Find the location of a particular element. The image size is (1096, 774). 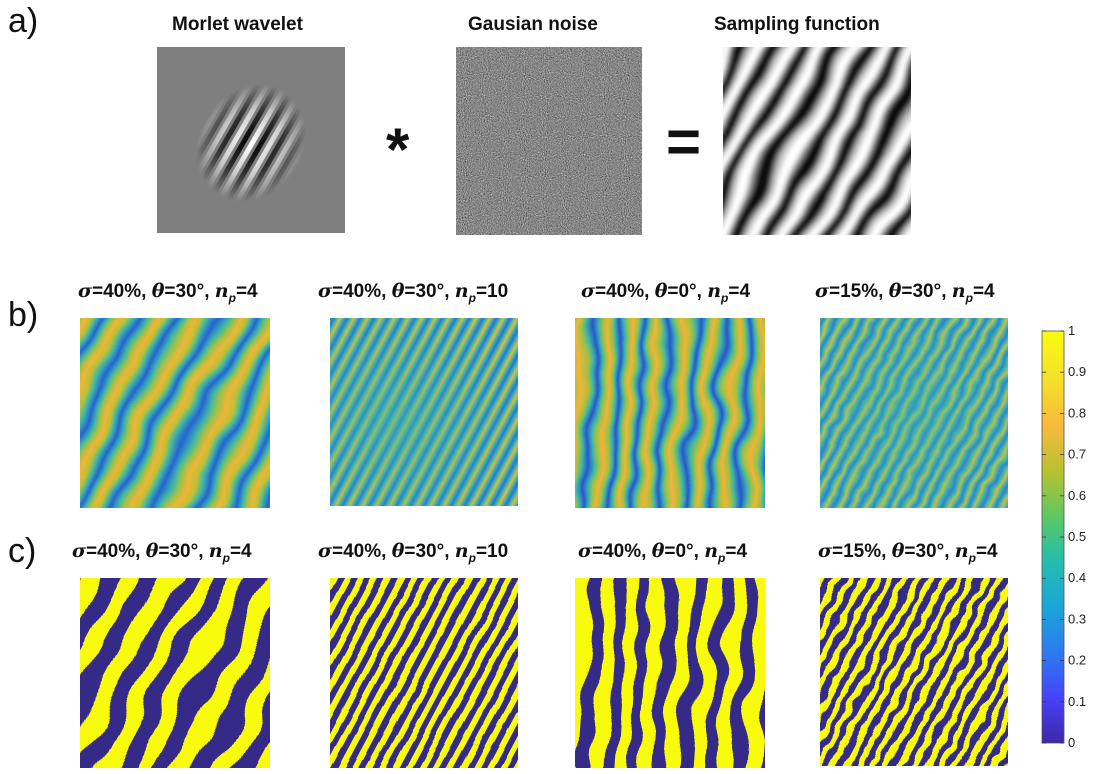

colorbar-tick-label: 0.3 is located at coordinates (1077, 618).